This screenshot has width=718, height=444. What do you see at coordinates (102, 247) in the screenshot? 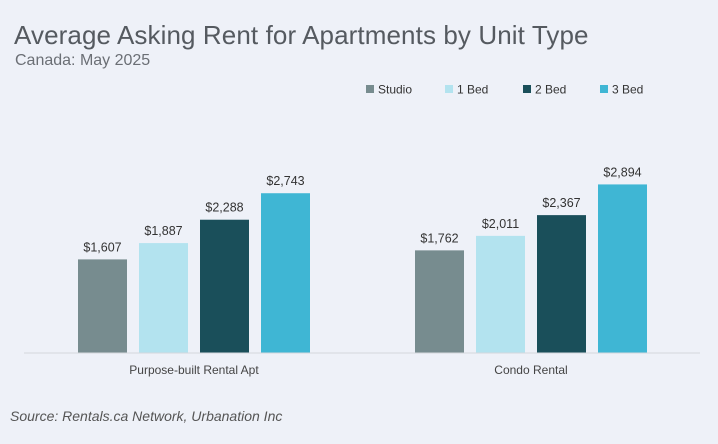
I see `data-label: $1,607` at bounding box center [102, 247].